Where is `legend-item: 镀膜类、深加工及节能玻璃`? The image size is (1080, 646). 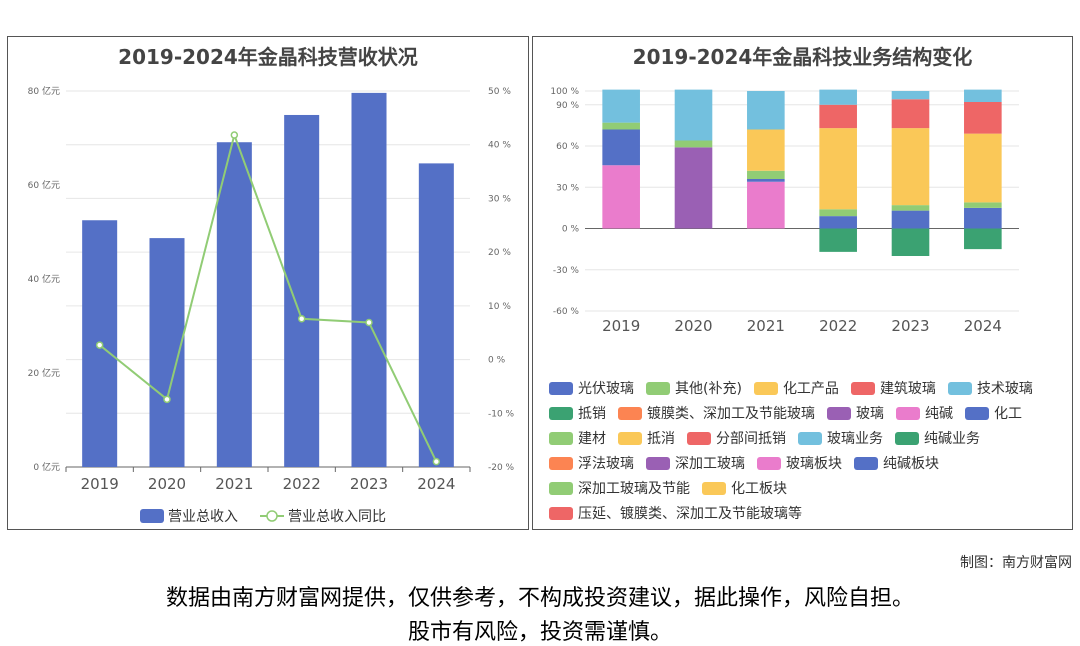
legend-item: 镀膜类、深加工及节能玻璃 is located at coordinates (716, 413).